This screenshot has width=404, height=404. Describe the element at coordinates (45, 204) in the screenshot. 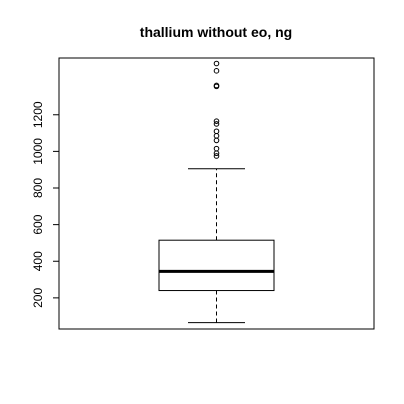

I see `y-axis: 200 400 600 800 1000 1200` at that location.